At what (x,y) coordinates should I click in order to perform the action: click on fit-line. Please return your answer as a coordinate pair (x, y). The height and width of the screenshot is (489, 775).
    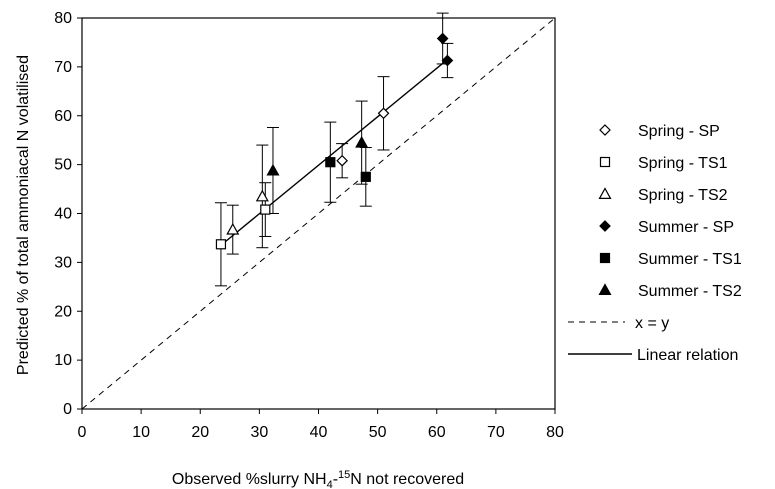
    Looking at the image, I should click on (335, 152).